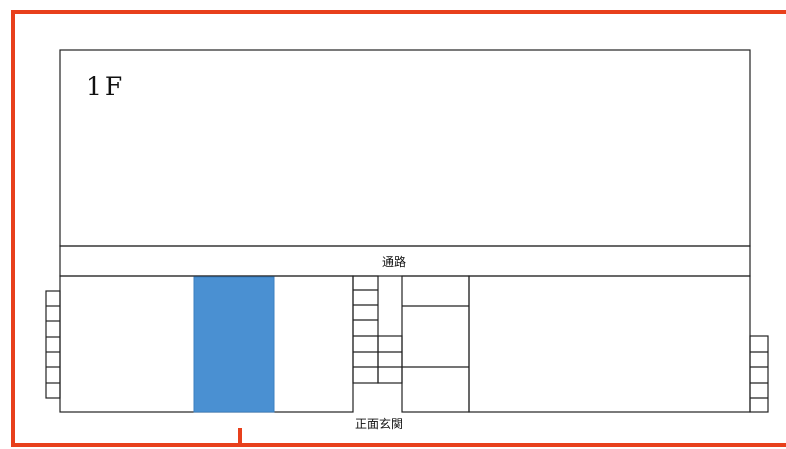 The height and width of the screenshot is (449, 786). Describe the element at coordinates (394, 262) in the screenshot. I see `corridor-label: 通路` at that location.